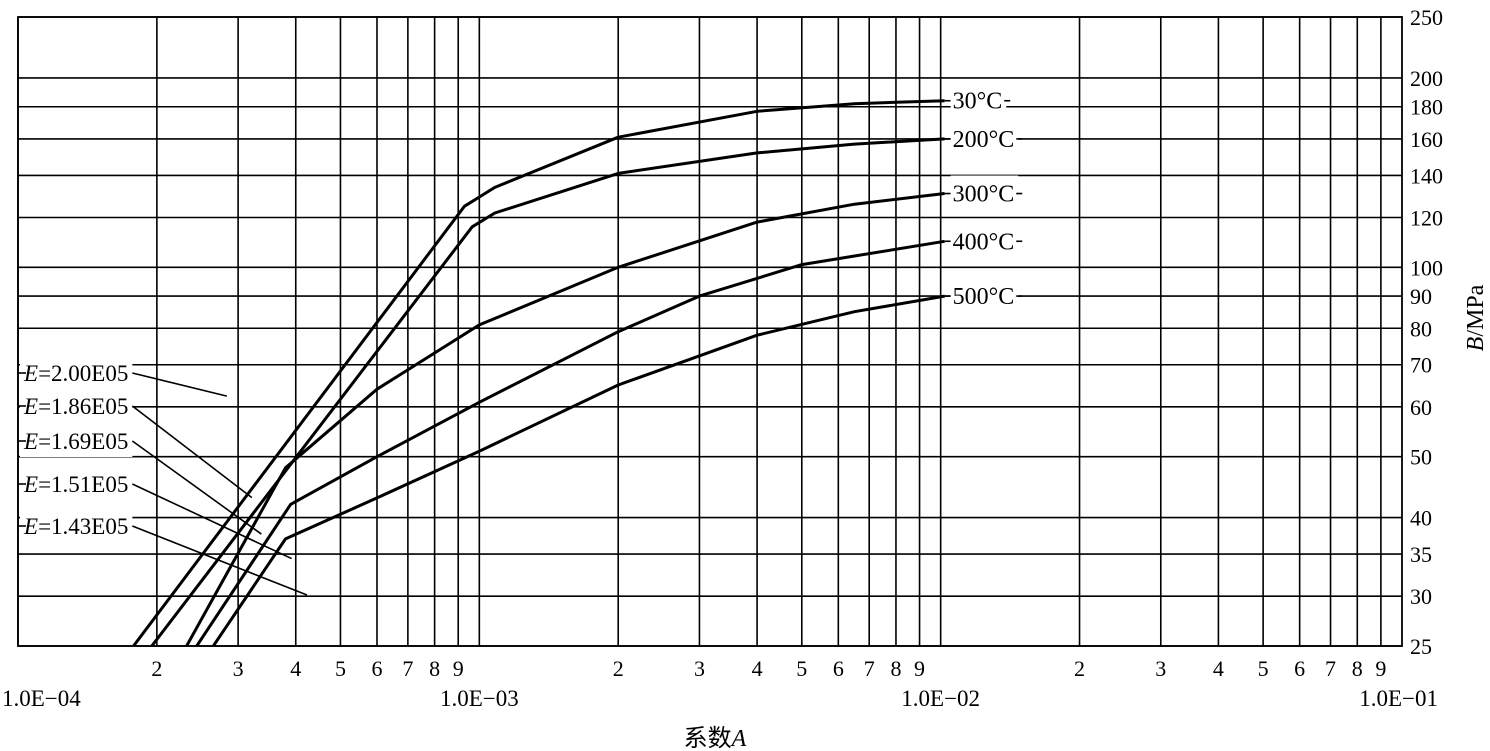 The width and height of the screenshot is (1490, 751). What do you see at coordinates (1421, 457) in the screenshot?
I see `y-tick-label: 50` at bounding box center [1421, 457].